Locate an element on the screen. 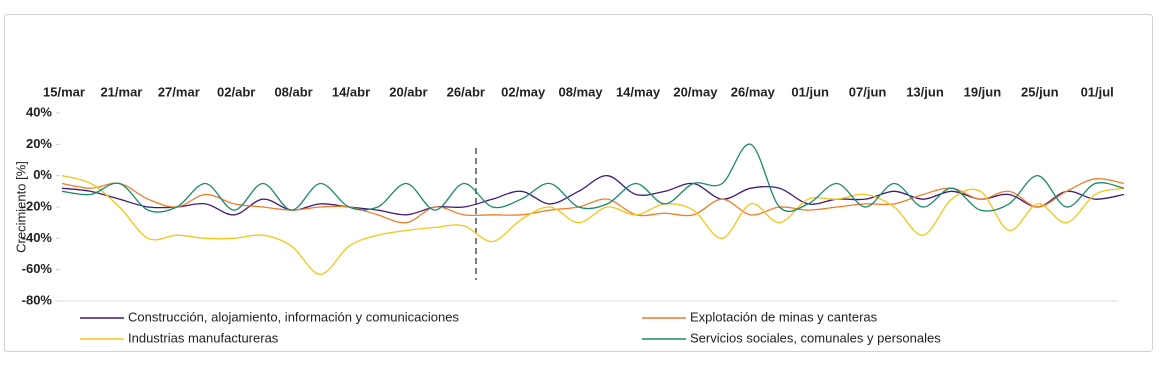 The width and height of the screenshot is (1161, 365). x-tick-label: 25/jun is located at coordinates (1040, 91).